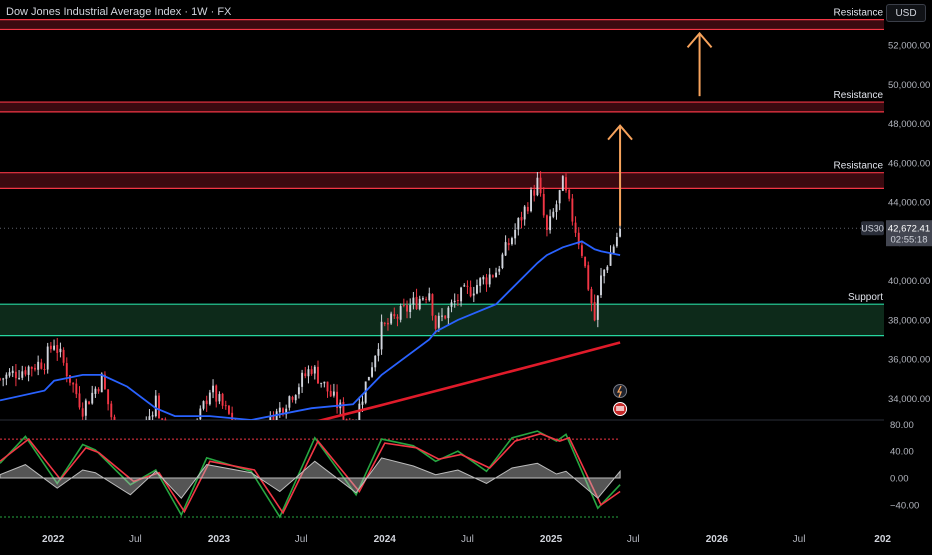 Image resolution: width=932 pixels, height=555 pixels. What do you see at coordinates (909, 281) in the screenshot?
I see `y-tick-label: 40,000.00` at bounding box center [909, 281].